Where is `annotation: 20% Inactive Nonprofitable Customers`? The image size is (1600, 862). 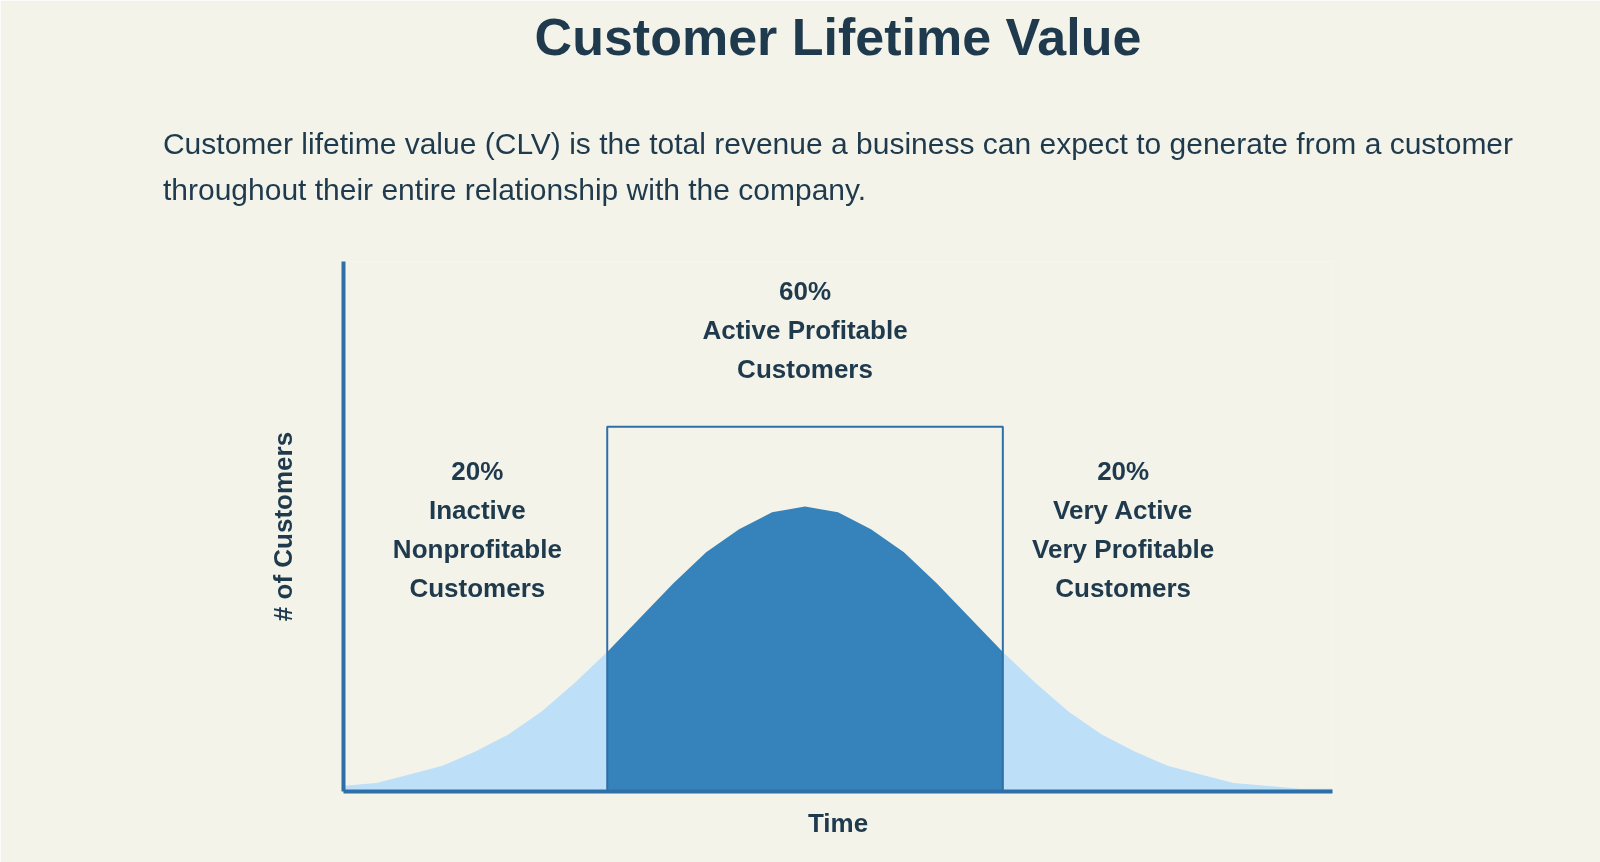 annotation: 20% Inactive Nonprofitable Customers is located at coordinates (477, 529).